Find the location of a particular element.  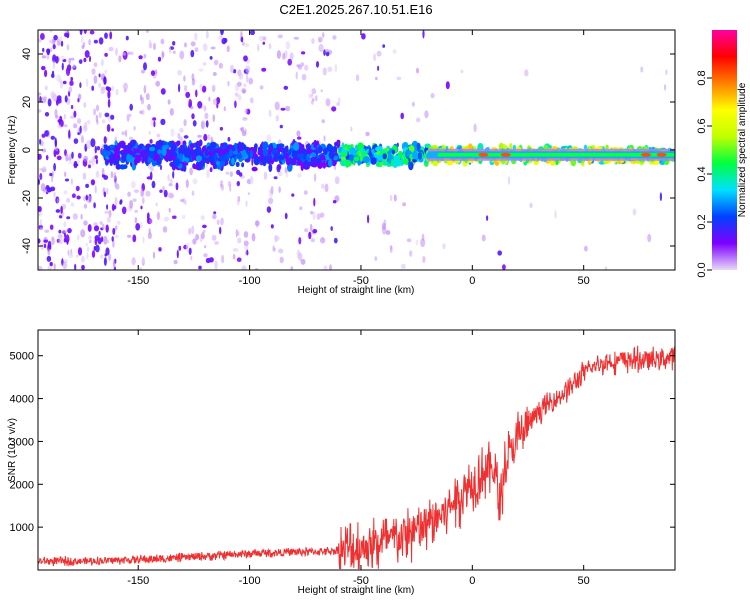

spectrogram-y-tick-label: -40 is located at coordinates (27, 246).